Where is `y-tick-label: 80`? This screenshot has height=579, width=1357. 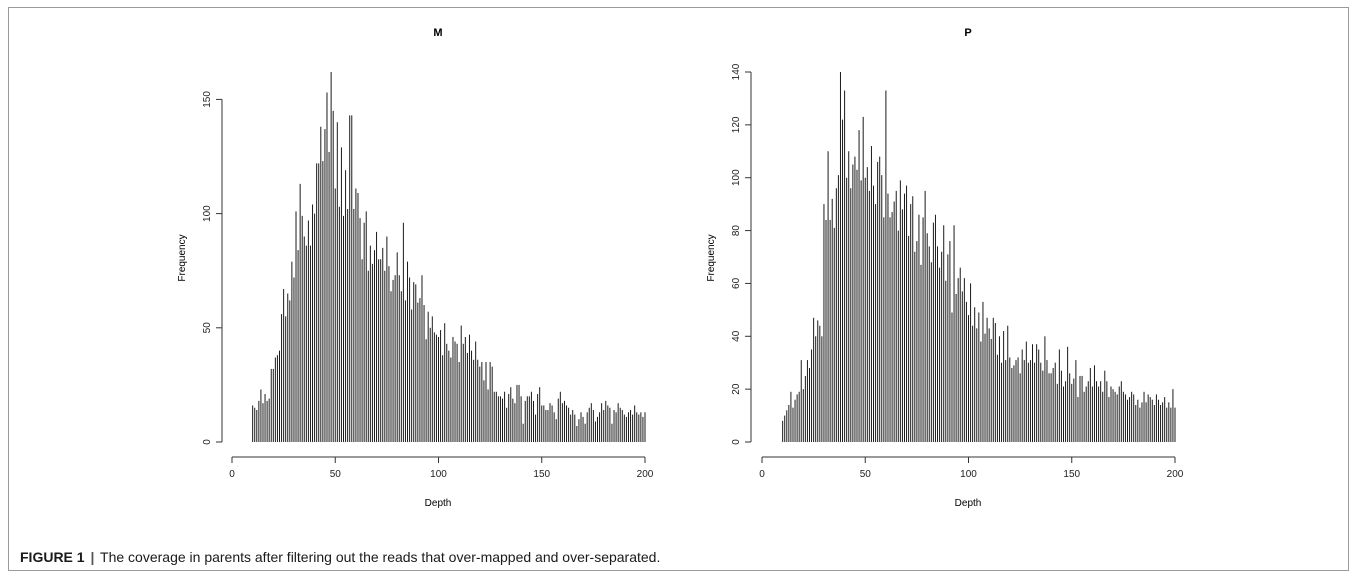 y-tick-label: 80 is located at coordinates (736, 231).